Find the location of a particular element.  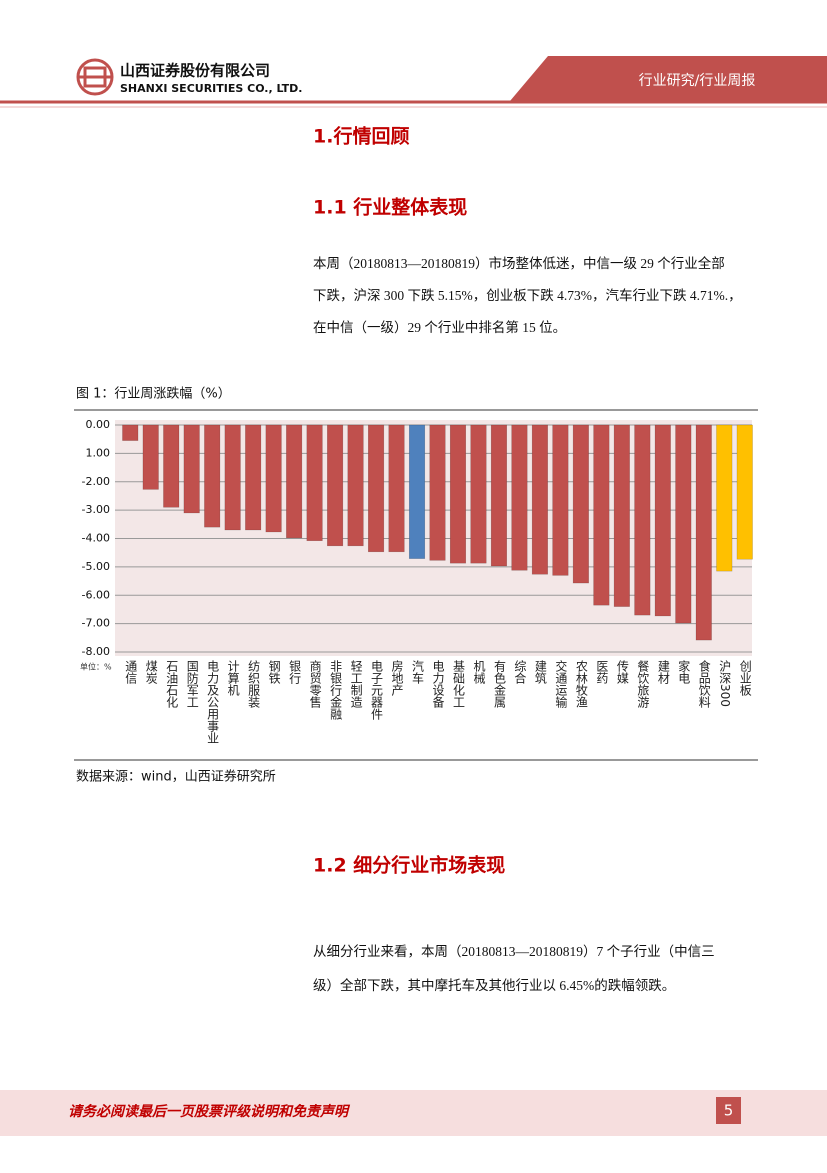

x-tick-label: 石油石化 is located at coordinates (172, 684).